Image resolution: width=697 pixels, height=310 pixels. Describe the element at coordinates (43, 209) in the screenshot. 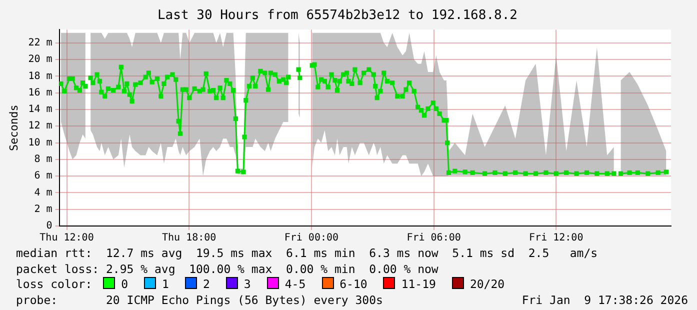

I see `y-tick-label: 2 m` at that location.